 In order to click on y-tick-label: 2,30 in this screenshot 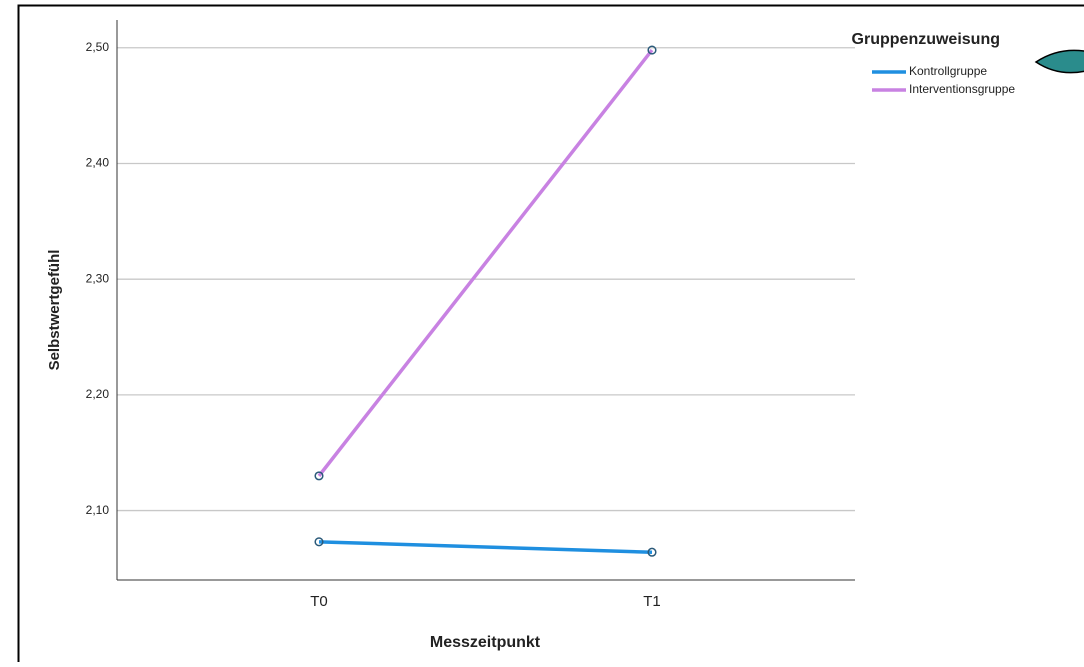, I will do `click(98, 278)`.